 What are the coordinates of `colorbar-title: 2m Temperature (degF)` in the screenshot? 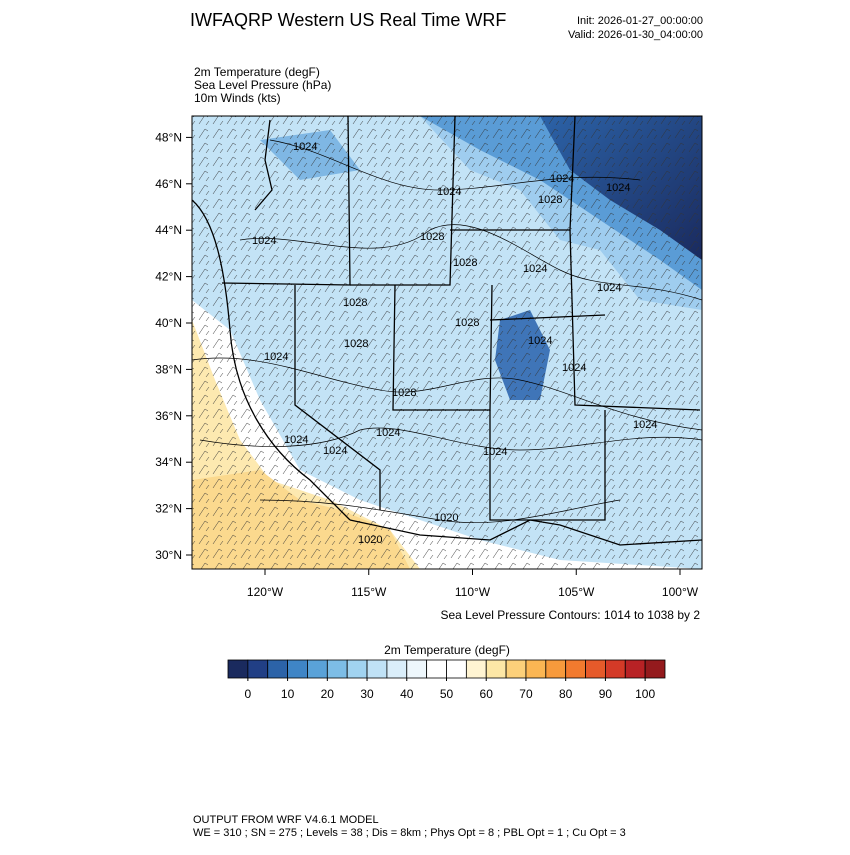 It's located at (447, 650).